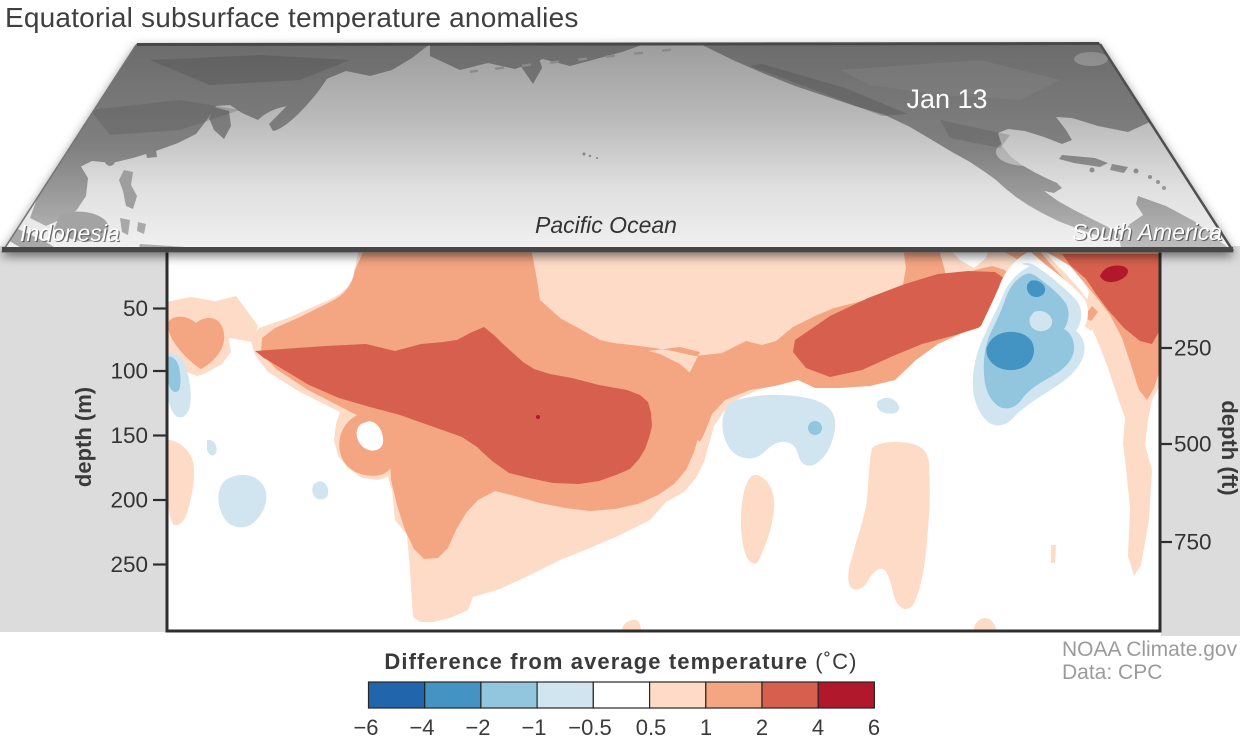  I want to click on svg-text: −1, so click(533, 727).